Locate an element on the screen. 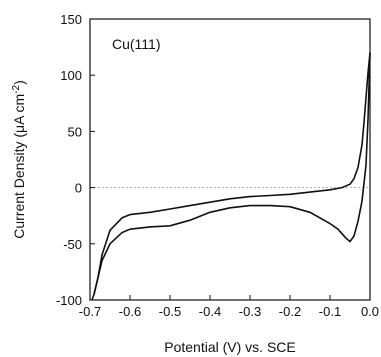 This screenshot has width=381, height=357. y-tick-label: 50 is located at coordinates (75, 131).